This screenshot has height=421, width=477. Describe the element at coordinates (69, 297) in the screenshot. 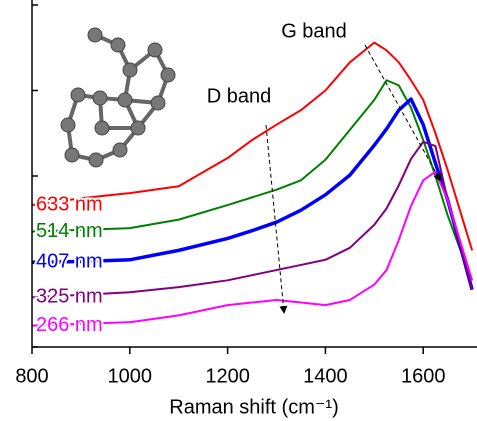

I see `legend-label: 325 nm` at that location.